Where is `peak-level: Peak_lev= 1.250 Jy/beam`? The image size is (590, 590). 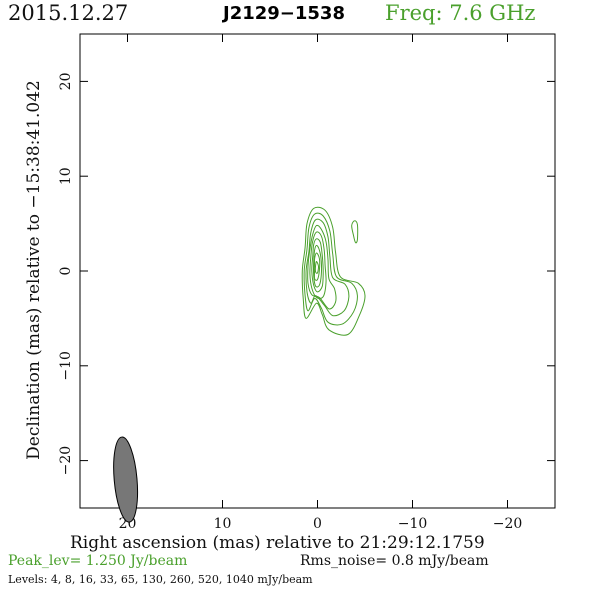 peak-level: Peak_lev= 1.250 Jy/beam is located at coordinates (98, 561).